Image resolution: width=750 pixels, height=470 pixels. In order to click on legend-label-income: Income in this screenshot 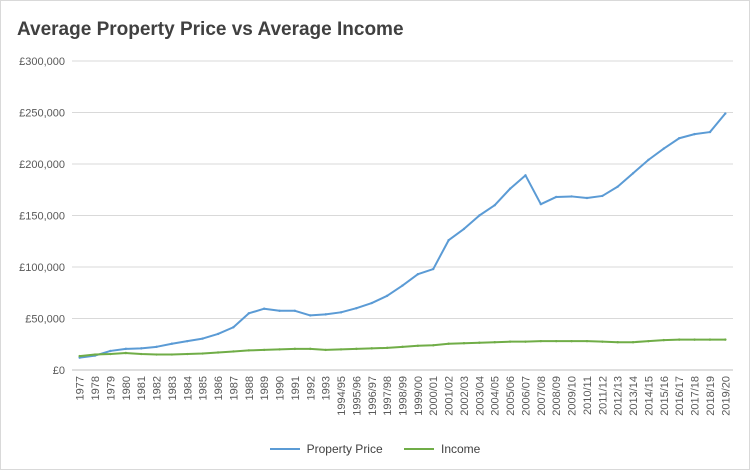, I will do `click(461, 449)`.